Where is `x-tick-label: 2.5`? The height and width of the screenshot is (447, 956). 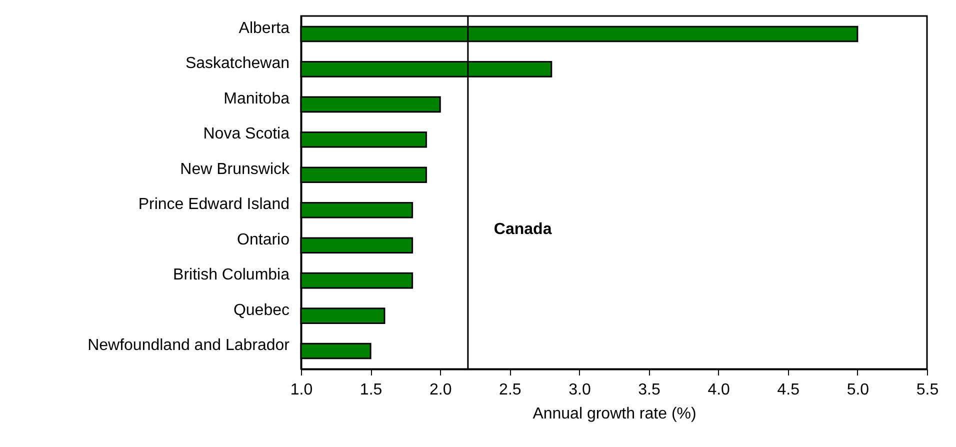
x-tick-label: 2.5 is located at coordinates (510, 390).